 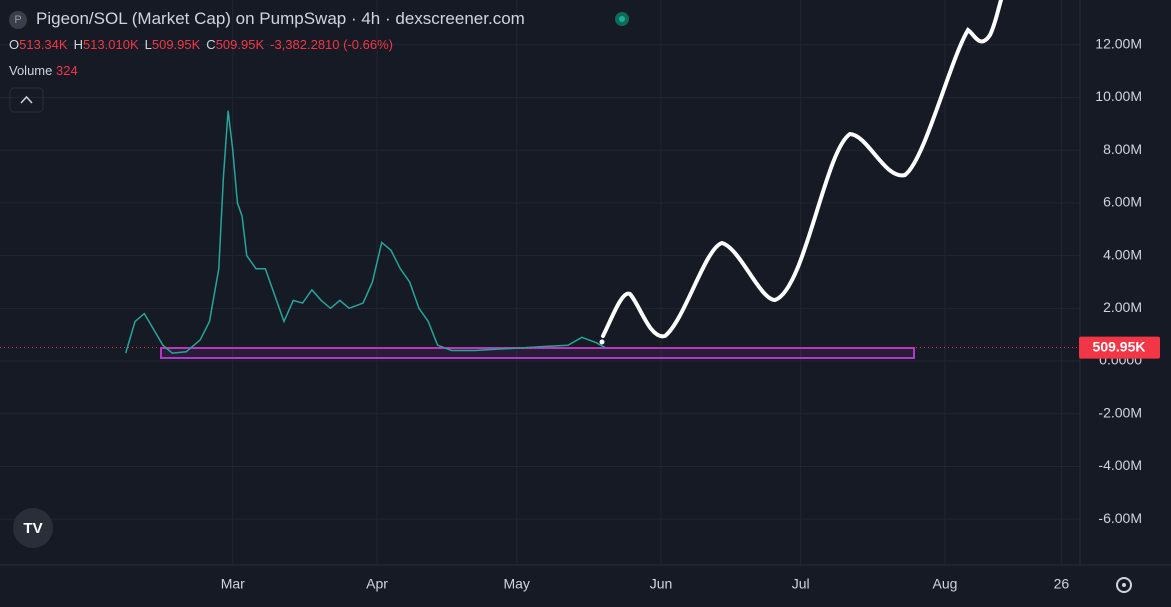 What do you see at coordinates (661, 584) in the screenshot?
I see `x-tick-label: Jun` at bounding box center [661, 584].